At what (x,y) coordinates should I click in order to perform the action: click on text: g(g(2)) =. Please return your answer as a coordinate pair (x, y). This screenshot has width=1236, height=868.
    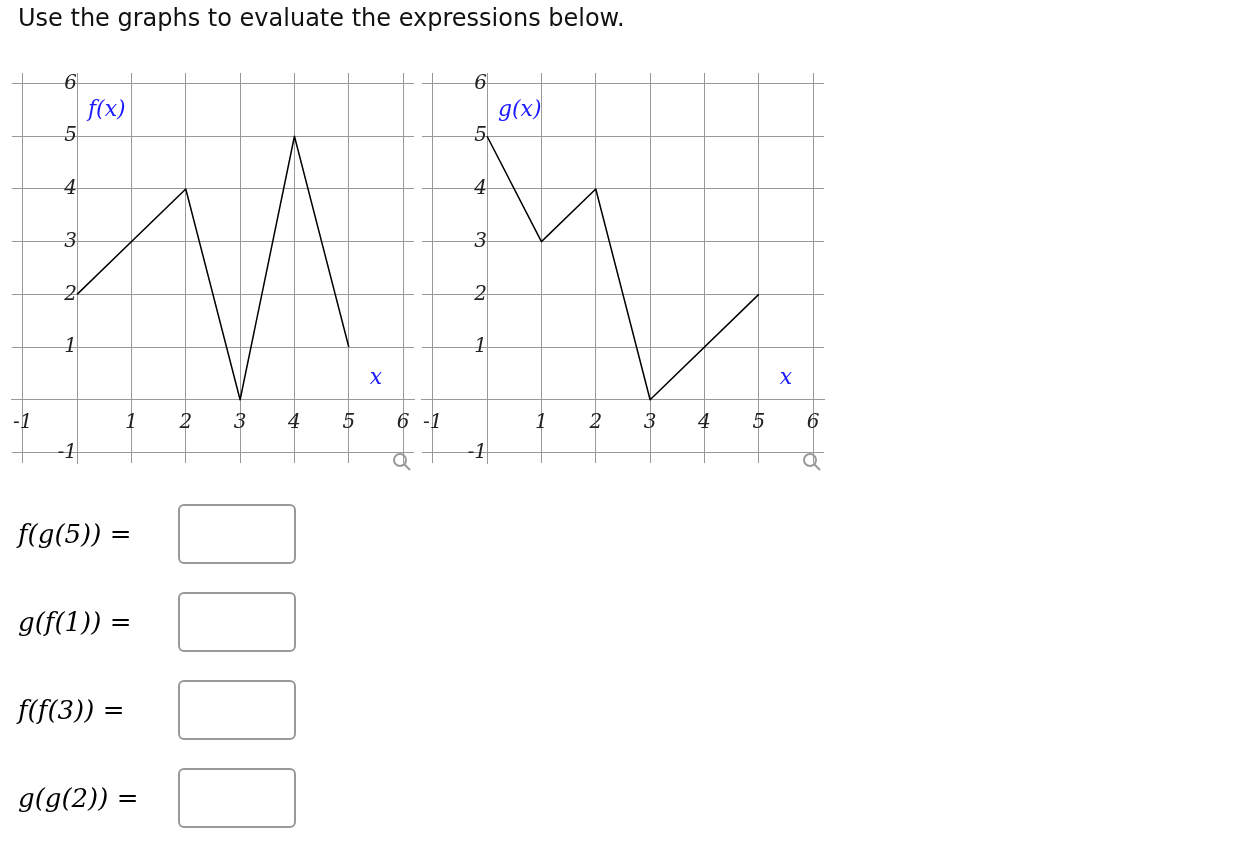
    Looking at the image, I should click on (79, 798).